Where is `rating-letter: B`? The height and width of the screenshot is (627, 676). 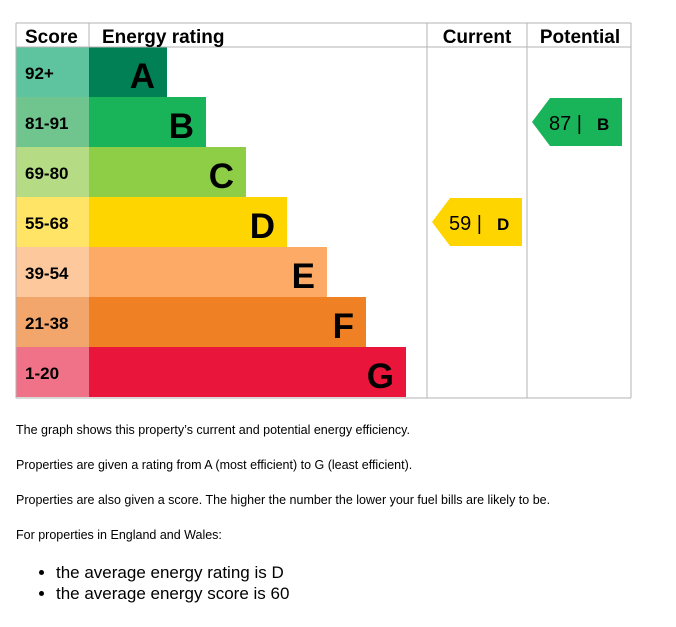 rating-letter: B is located at coordinates (181, 126).